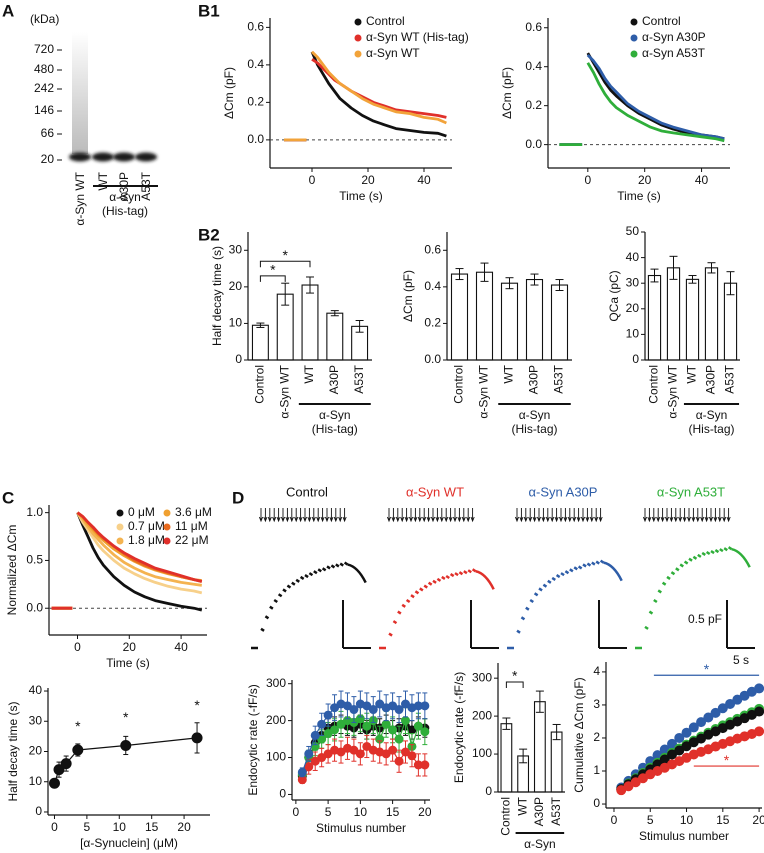 The width and height of the screenshot is (764, 853). What do you see at coordinates (284, 391) in the screenshot?
I see `x-tick-label: α-Syn WT` at bounding box center [284, 391].